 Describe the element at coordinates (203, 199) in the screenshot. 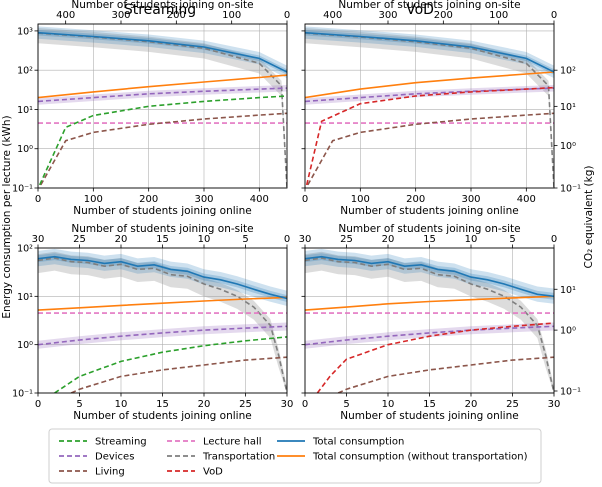

I see `x-tick-label: 300` at that location.